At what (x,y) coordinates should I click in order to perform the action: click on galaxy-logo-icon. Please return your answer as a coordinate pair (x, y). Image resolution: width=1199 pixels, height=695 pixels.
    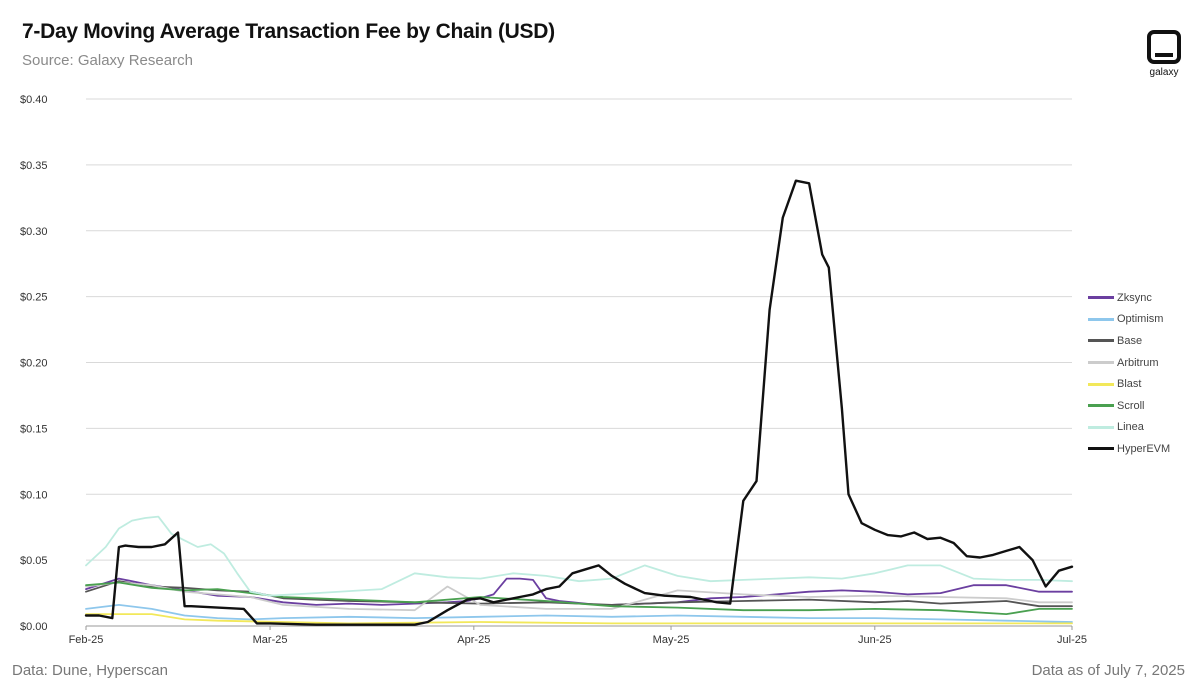
    Looking at the image, I should click on (1164, 47).